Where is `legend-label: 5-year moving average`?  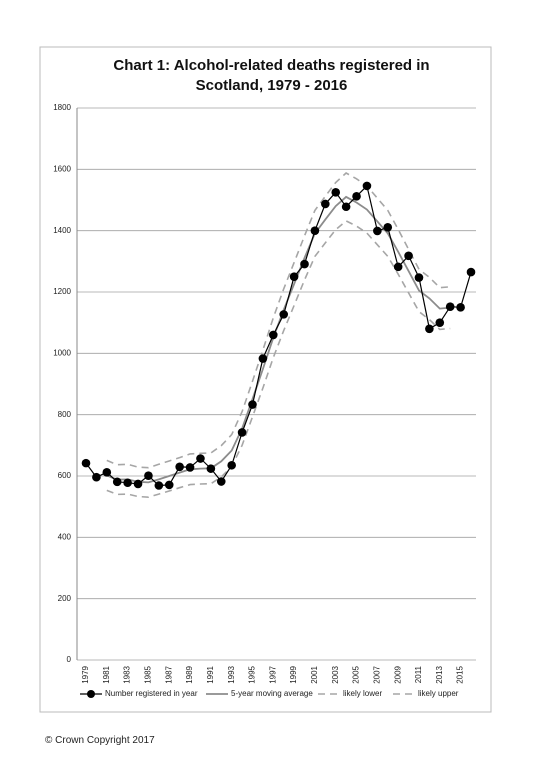
legend-label: 5-year moving average is located at coordinates (272, 693).